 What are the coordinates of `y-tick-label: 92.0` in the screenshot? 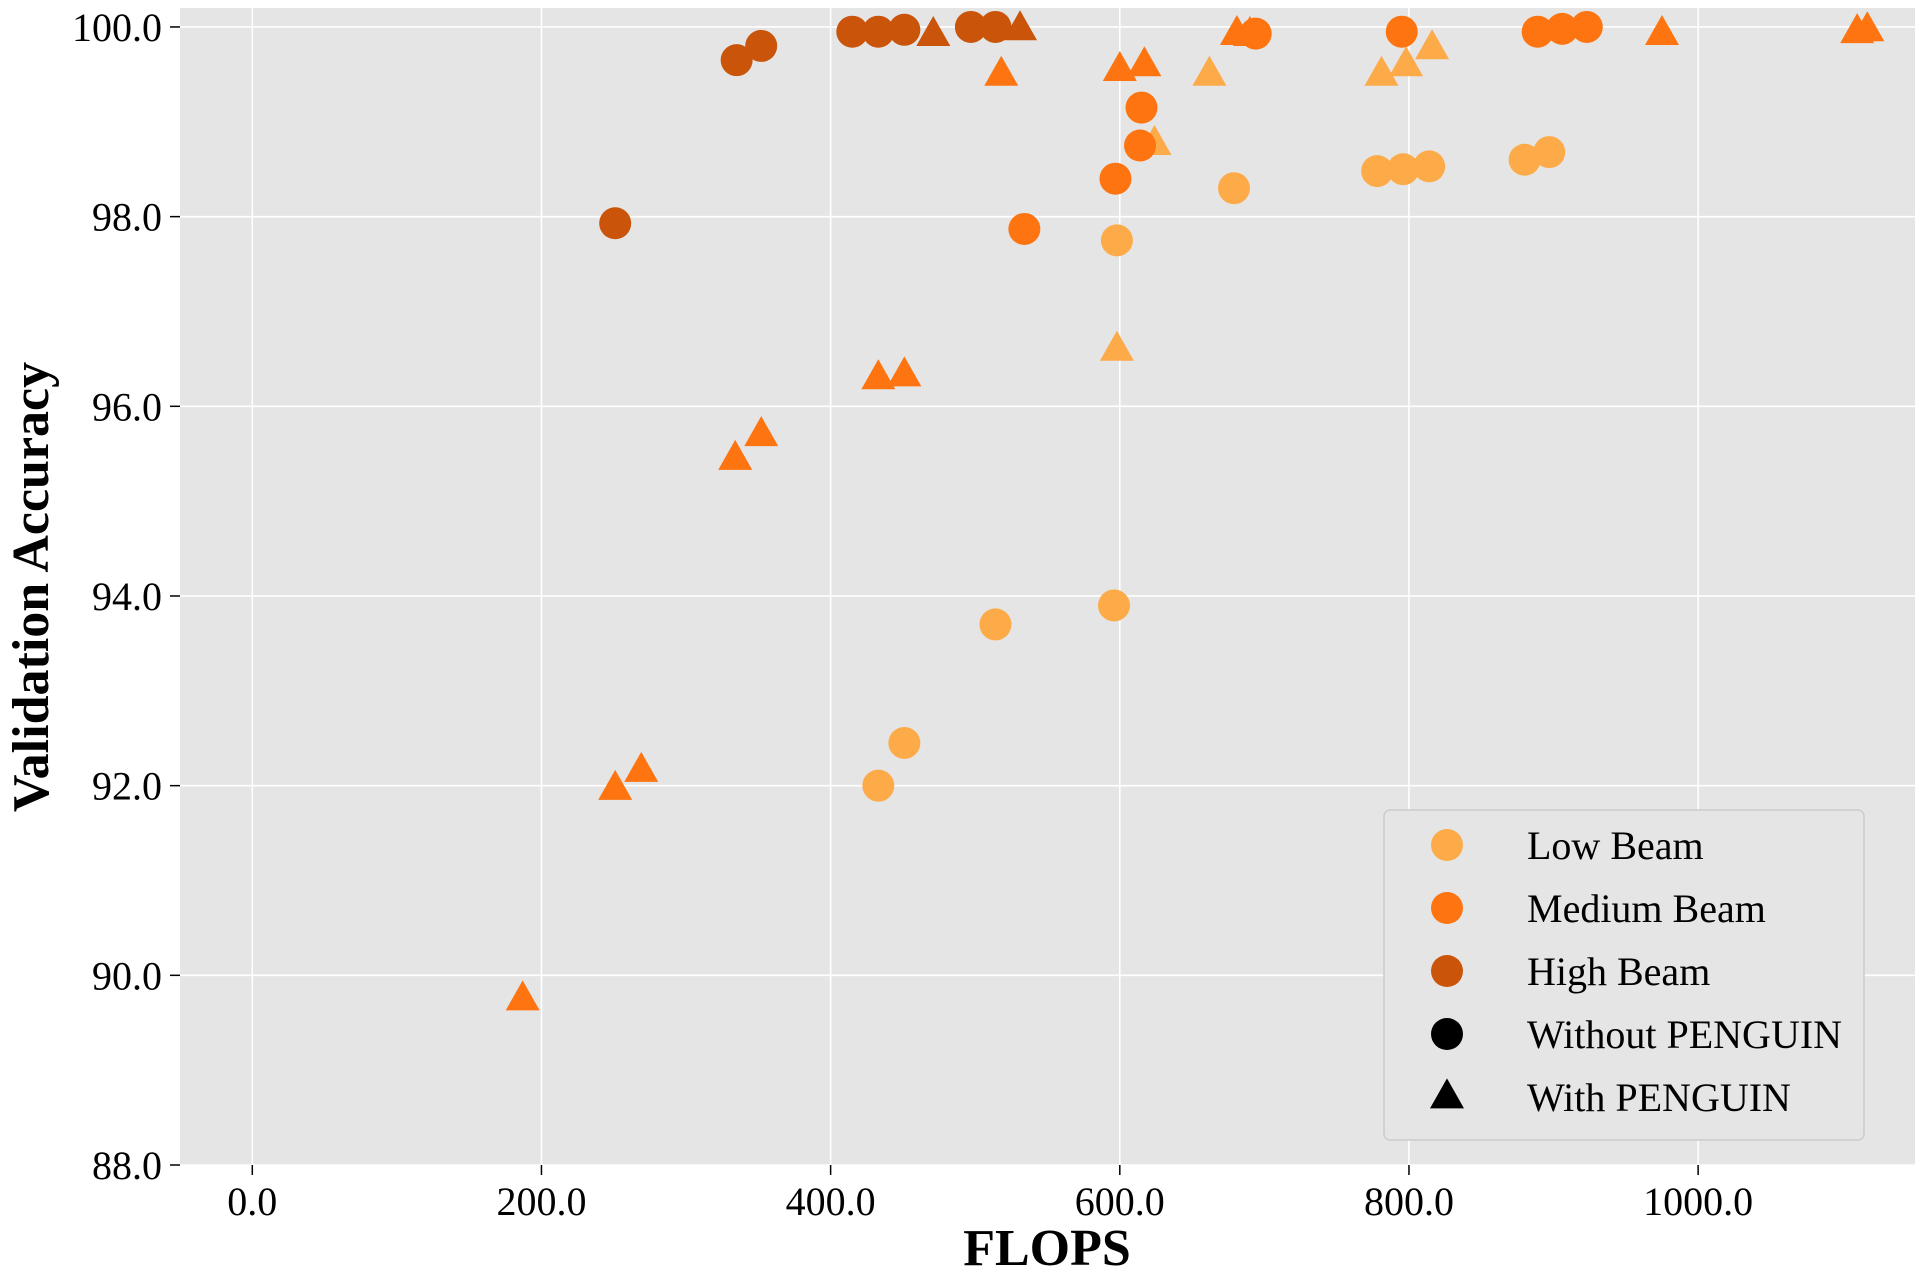 It's located at (127, 786).